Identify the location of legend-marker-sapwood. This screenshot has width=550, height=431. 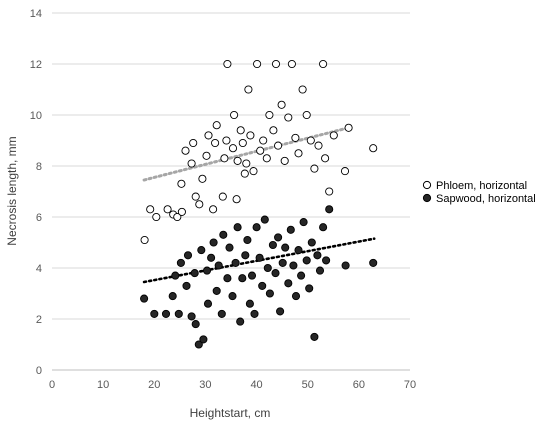
(427, 198).